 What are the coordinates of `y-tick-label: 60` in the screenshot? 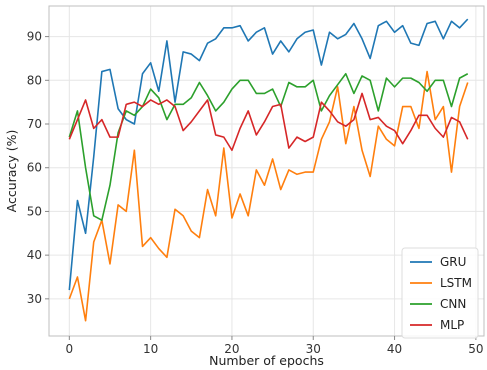 It's located at (34, 168).